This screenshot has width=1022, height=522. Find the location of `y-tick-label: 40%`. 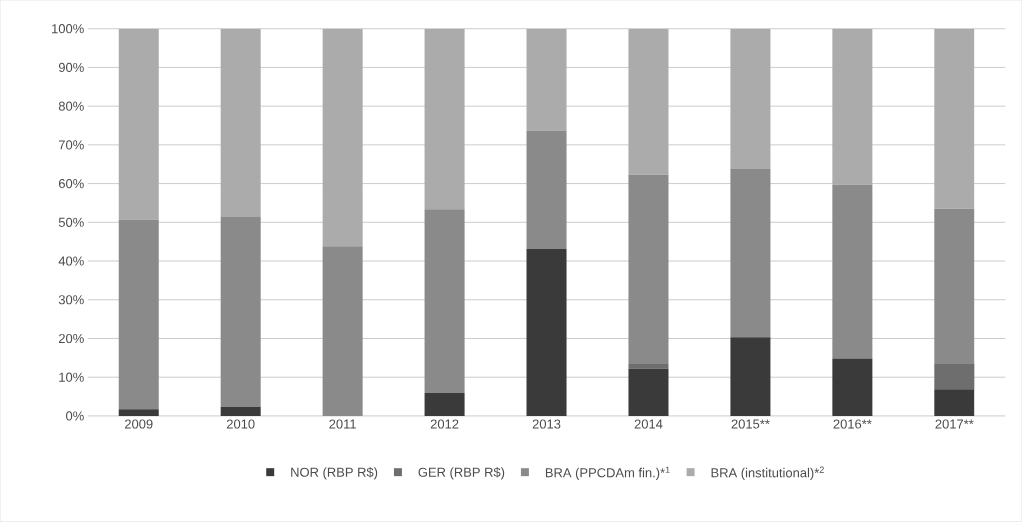

y-tick-label: 40% is located at coordinates (71, 261).